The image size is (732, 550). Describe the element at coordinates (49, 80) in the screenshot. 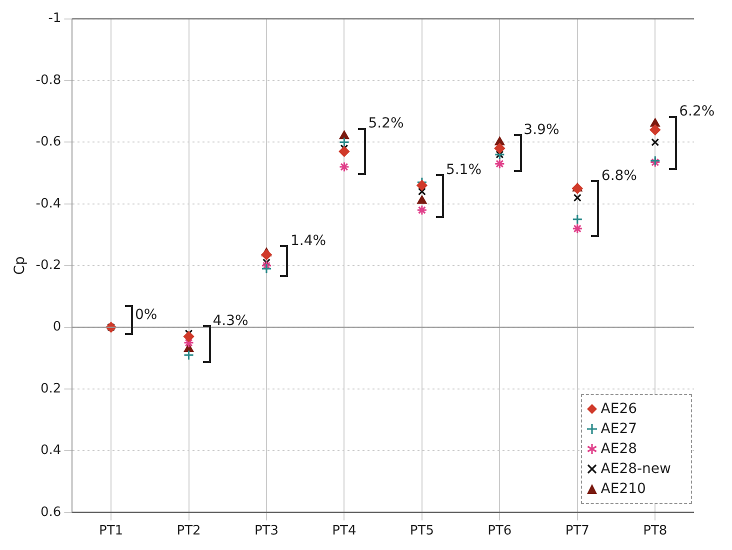

I see `y-tick-label: -0.8` at that location.